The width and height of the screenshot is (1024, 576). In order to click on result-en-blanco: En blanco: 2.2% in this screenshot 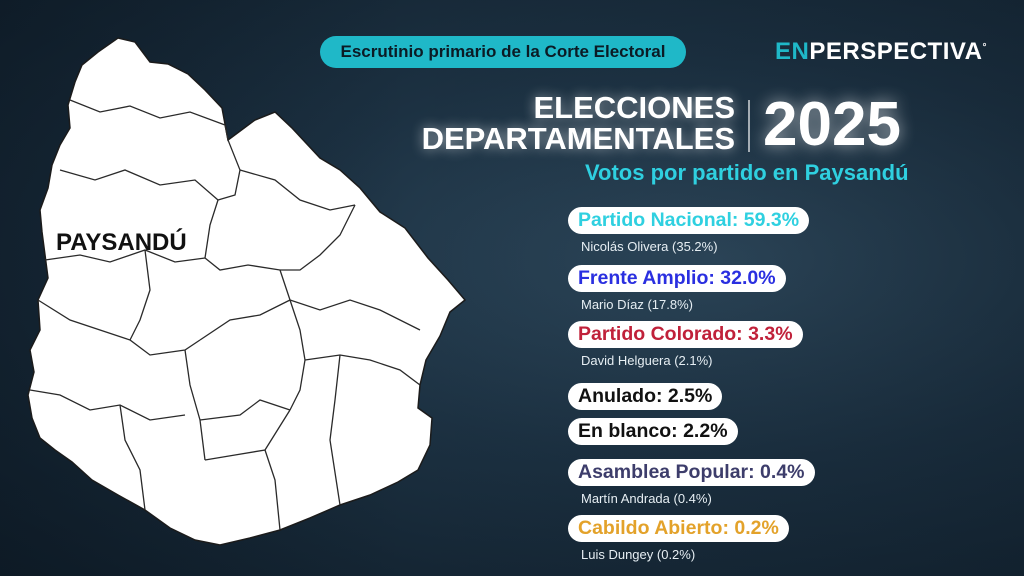, I will do `click(653, 431)`.